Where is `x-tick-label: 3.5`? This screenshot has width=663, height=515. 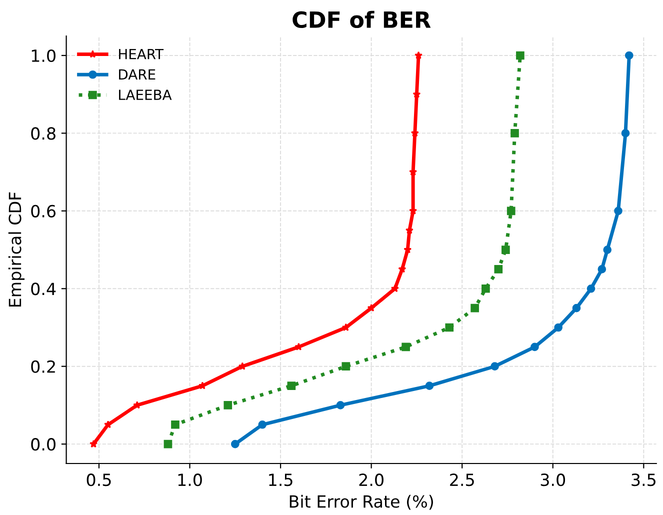 x-tick-label: 3.5 is located at coordinates (644, 480).